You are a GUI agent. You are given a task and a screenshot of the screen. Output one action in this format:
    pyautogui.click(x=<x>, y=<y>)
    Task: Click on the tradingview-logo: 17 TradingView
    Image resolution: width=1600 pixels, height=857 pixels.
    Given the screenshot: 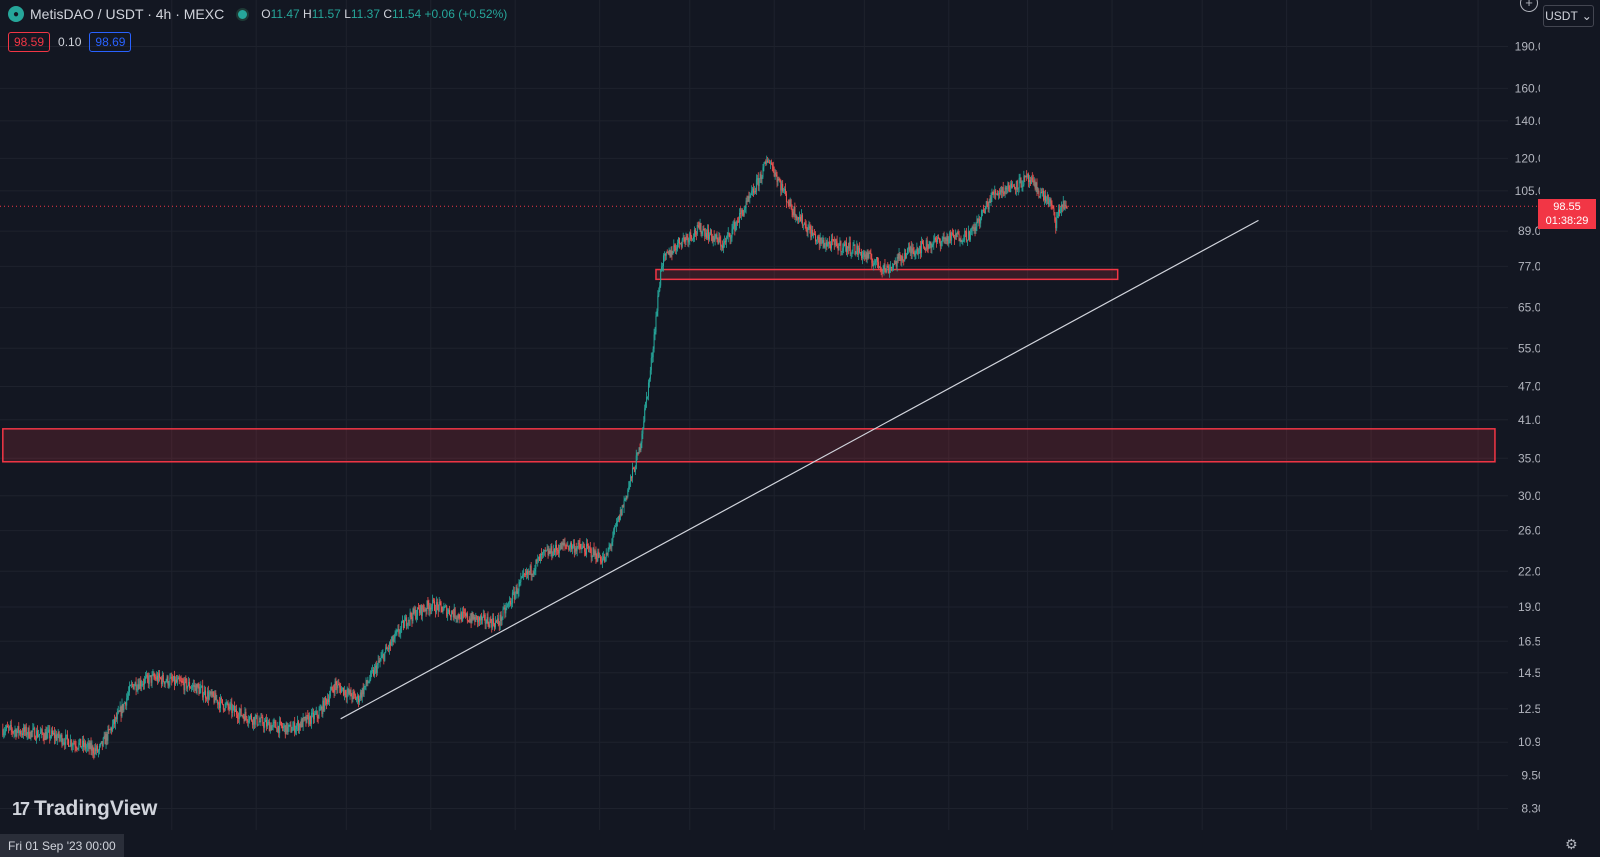 What is the action you would take?
    pyautogui.click(x=84, y=809)
    